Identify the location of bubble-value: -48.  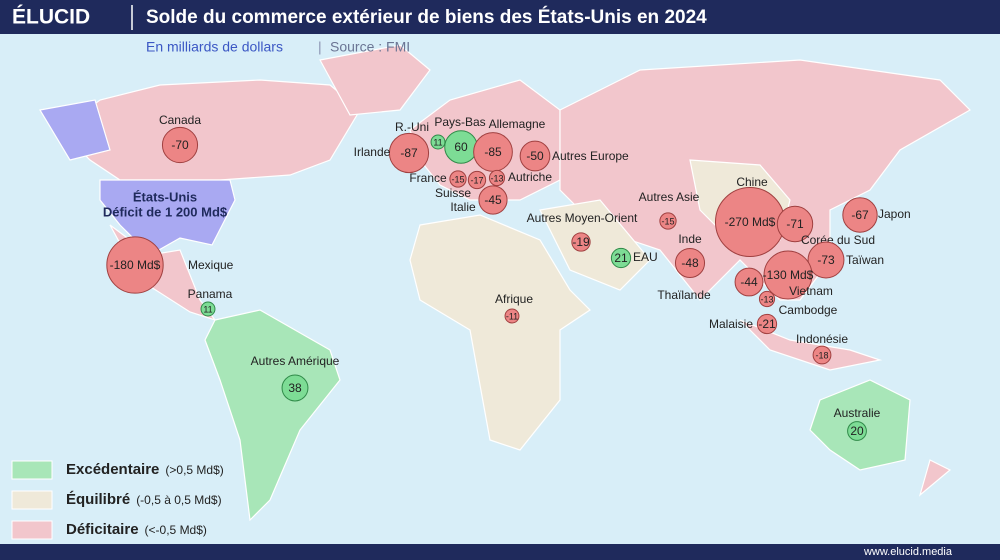
(690, 263).